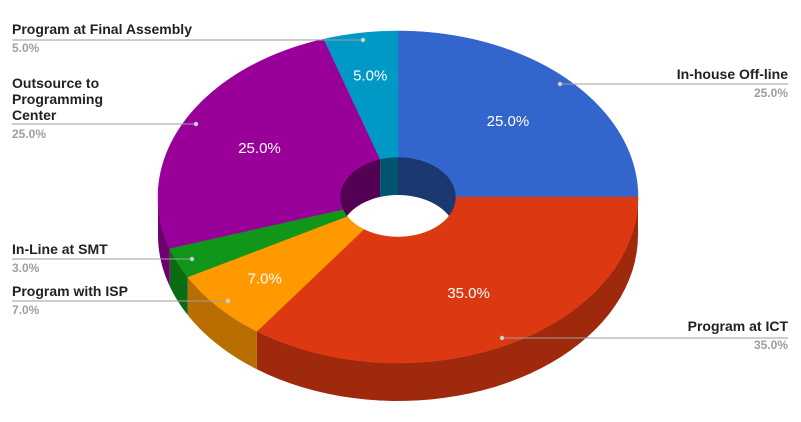 This screenshot has width=801, height=422. What do you see at coordinates (771, 345) in the screenshot?
I see `callout-percent: 35.0%` at bounding box center [771, 345].